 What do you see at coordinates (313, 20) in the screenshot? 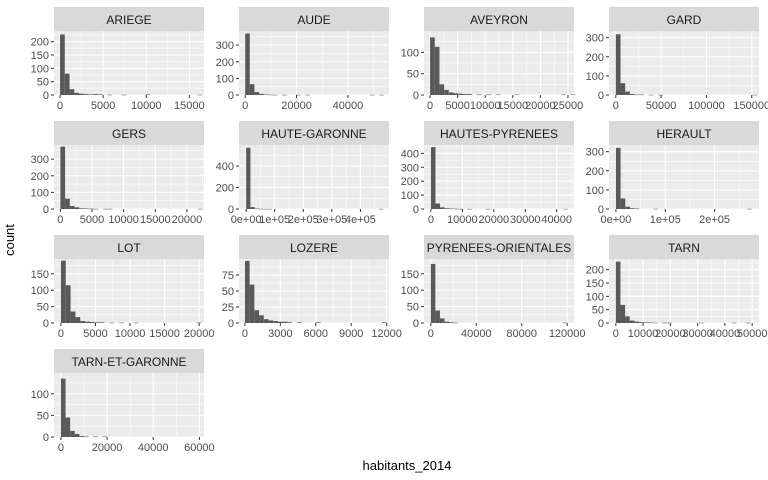
I see `facet-title: AUDE` at bounding box center [313, 20].